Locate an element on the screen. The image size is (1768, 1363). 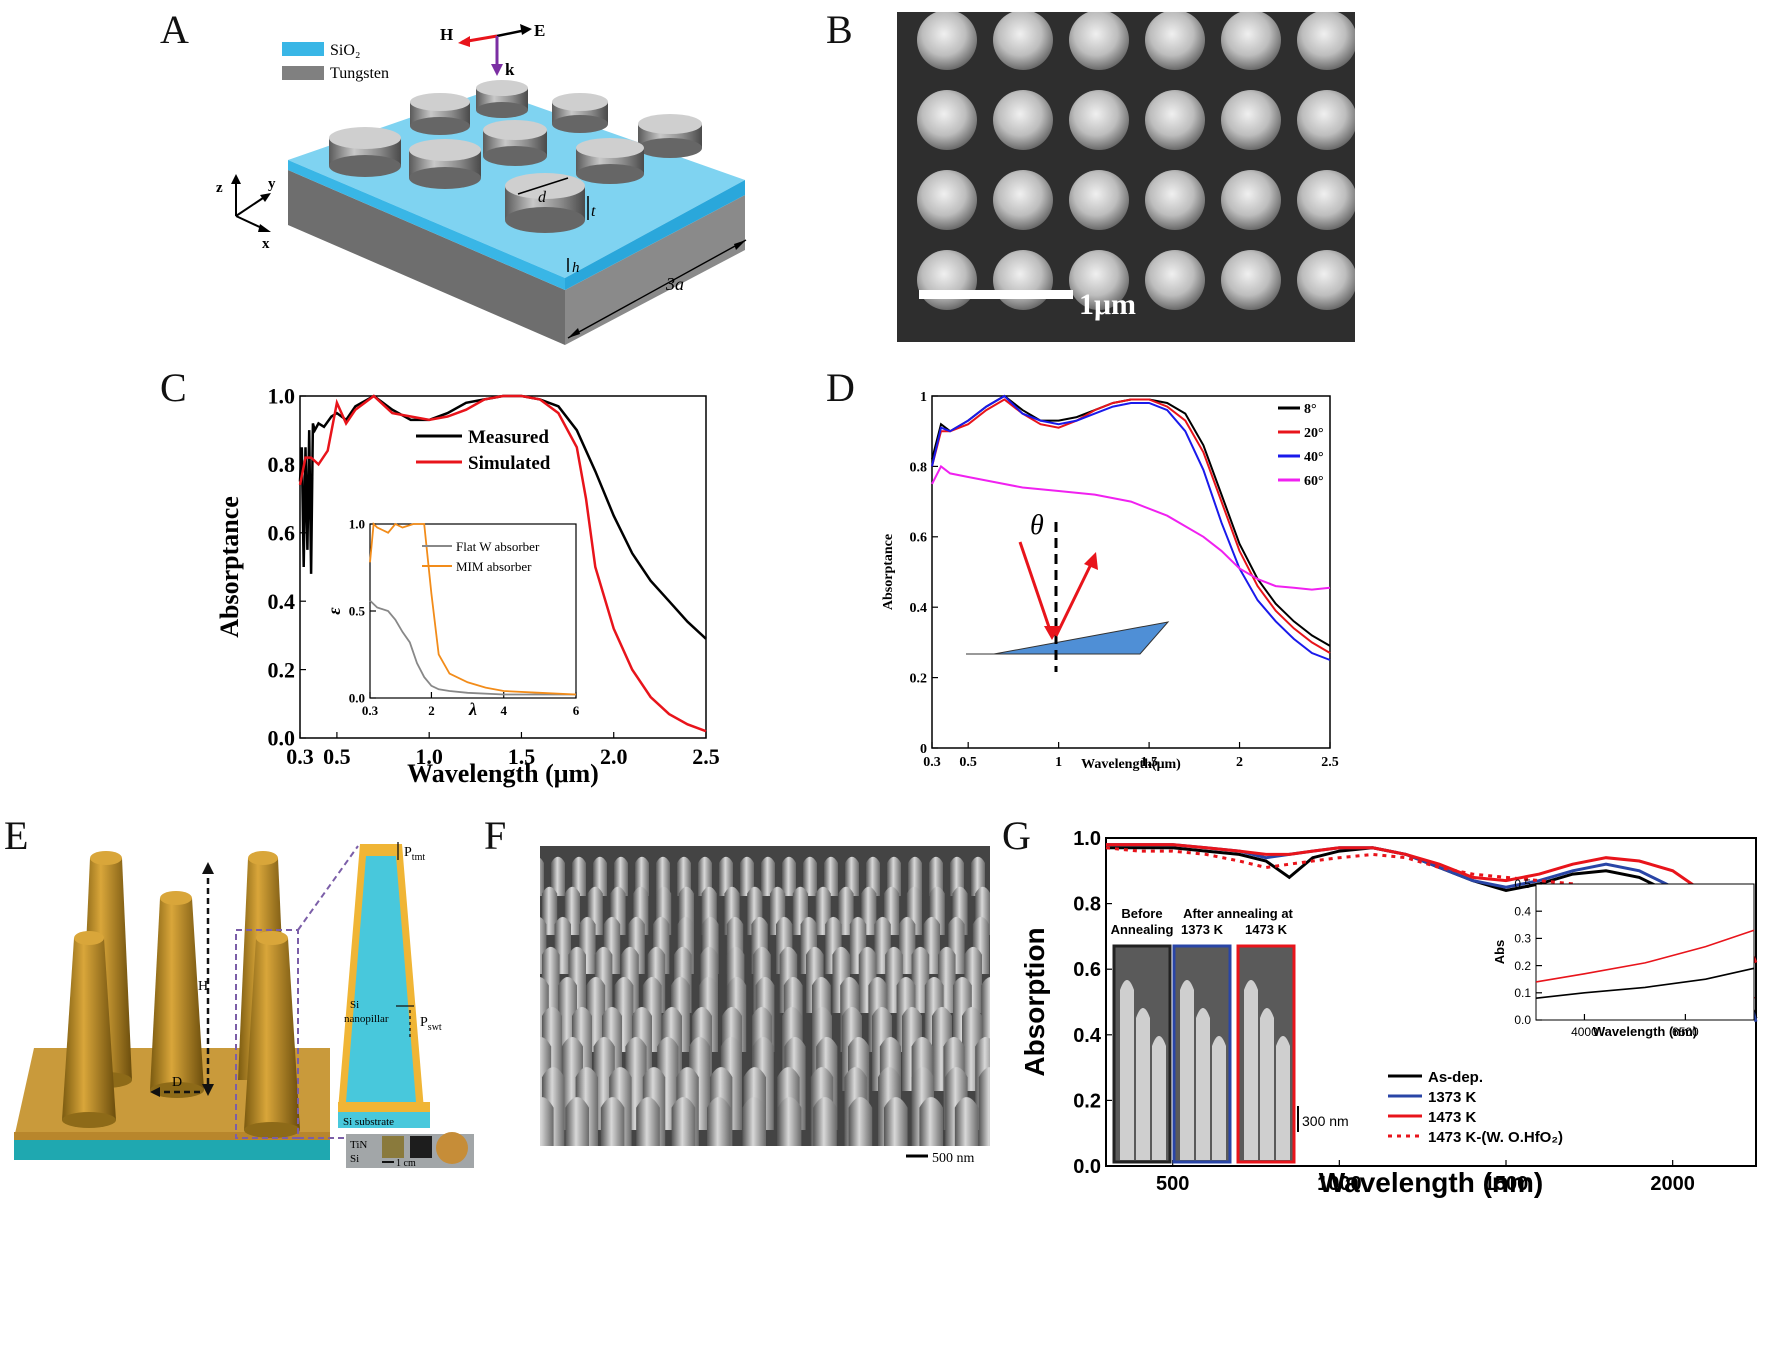
label-ptmt: Ptmt is located at coordinates (414, 854).